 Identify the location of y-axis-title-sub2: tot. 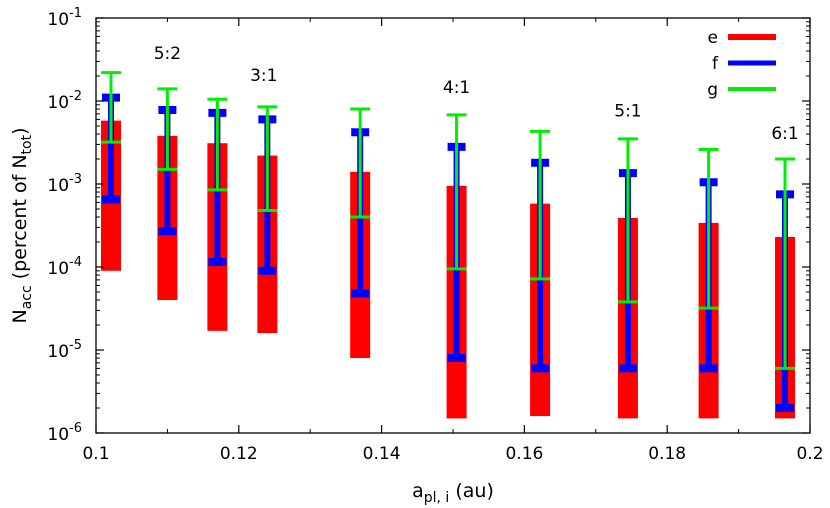
(27, 144).